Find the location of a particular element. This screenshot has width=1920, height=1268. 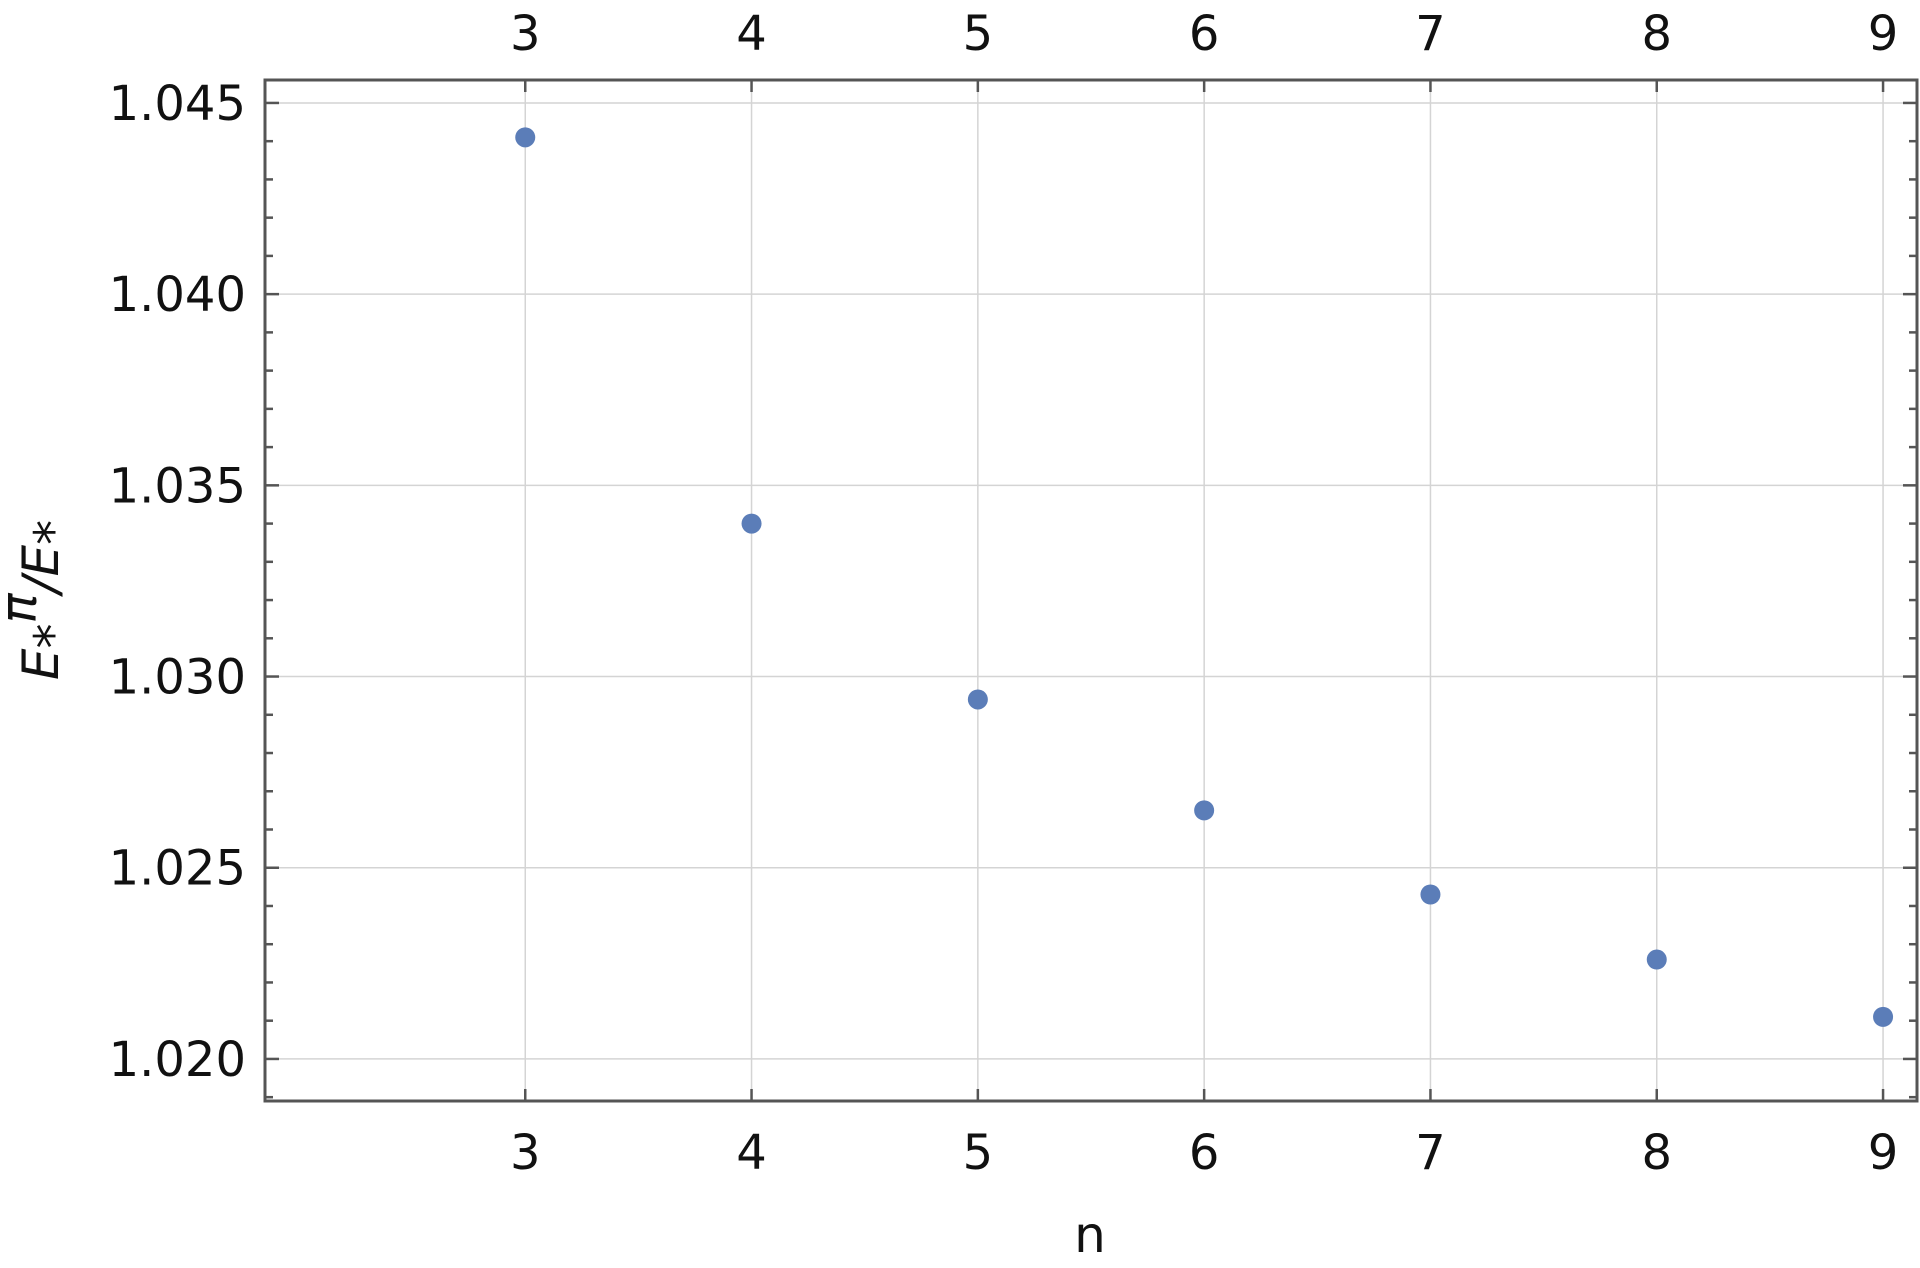

bottom-x-tick-label-3: 6 is located at coordinates (1204, 1153).